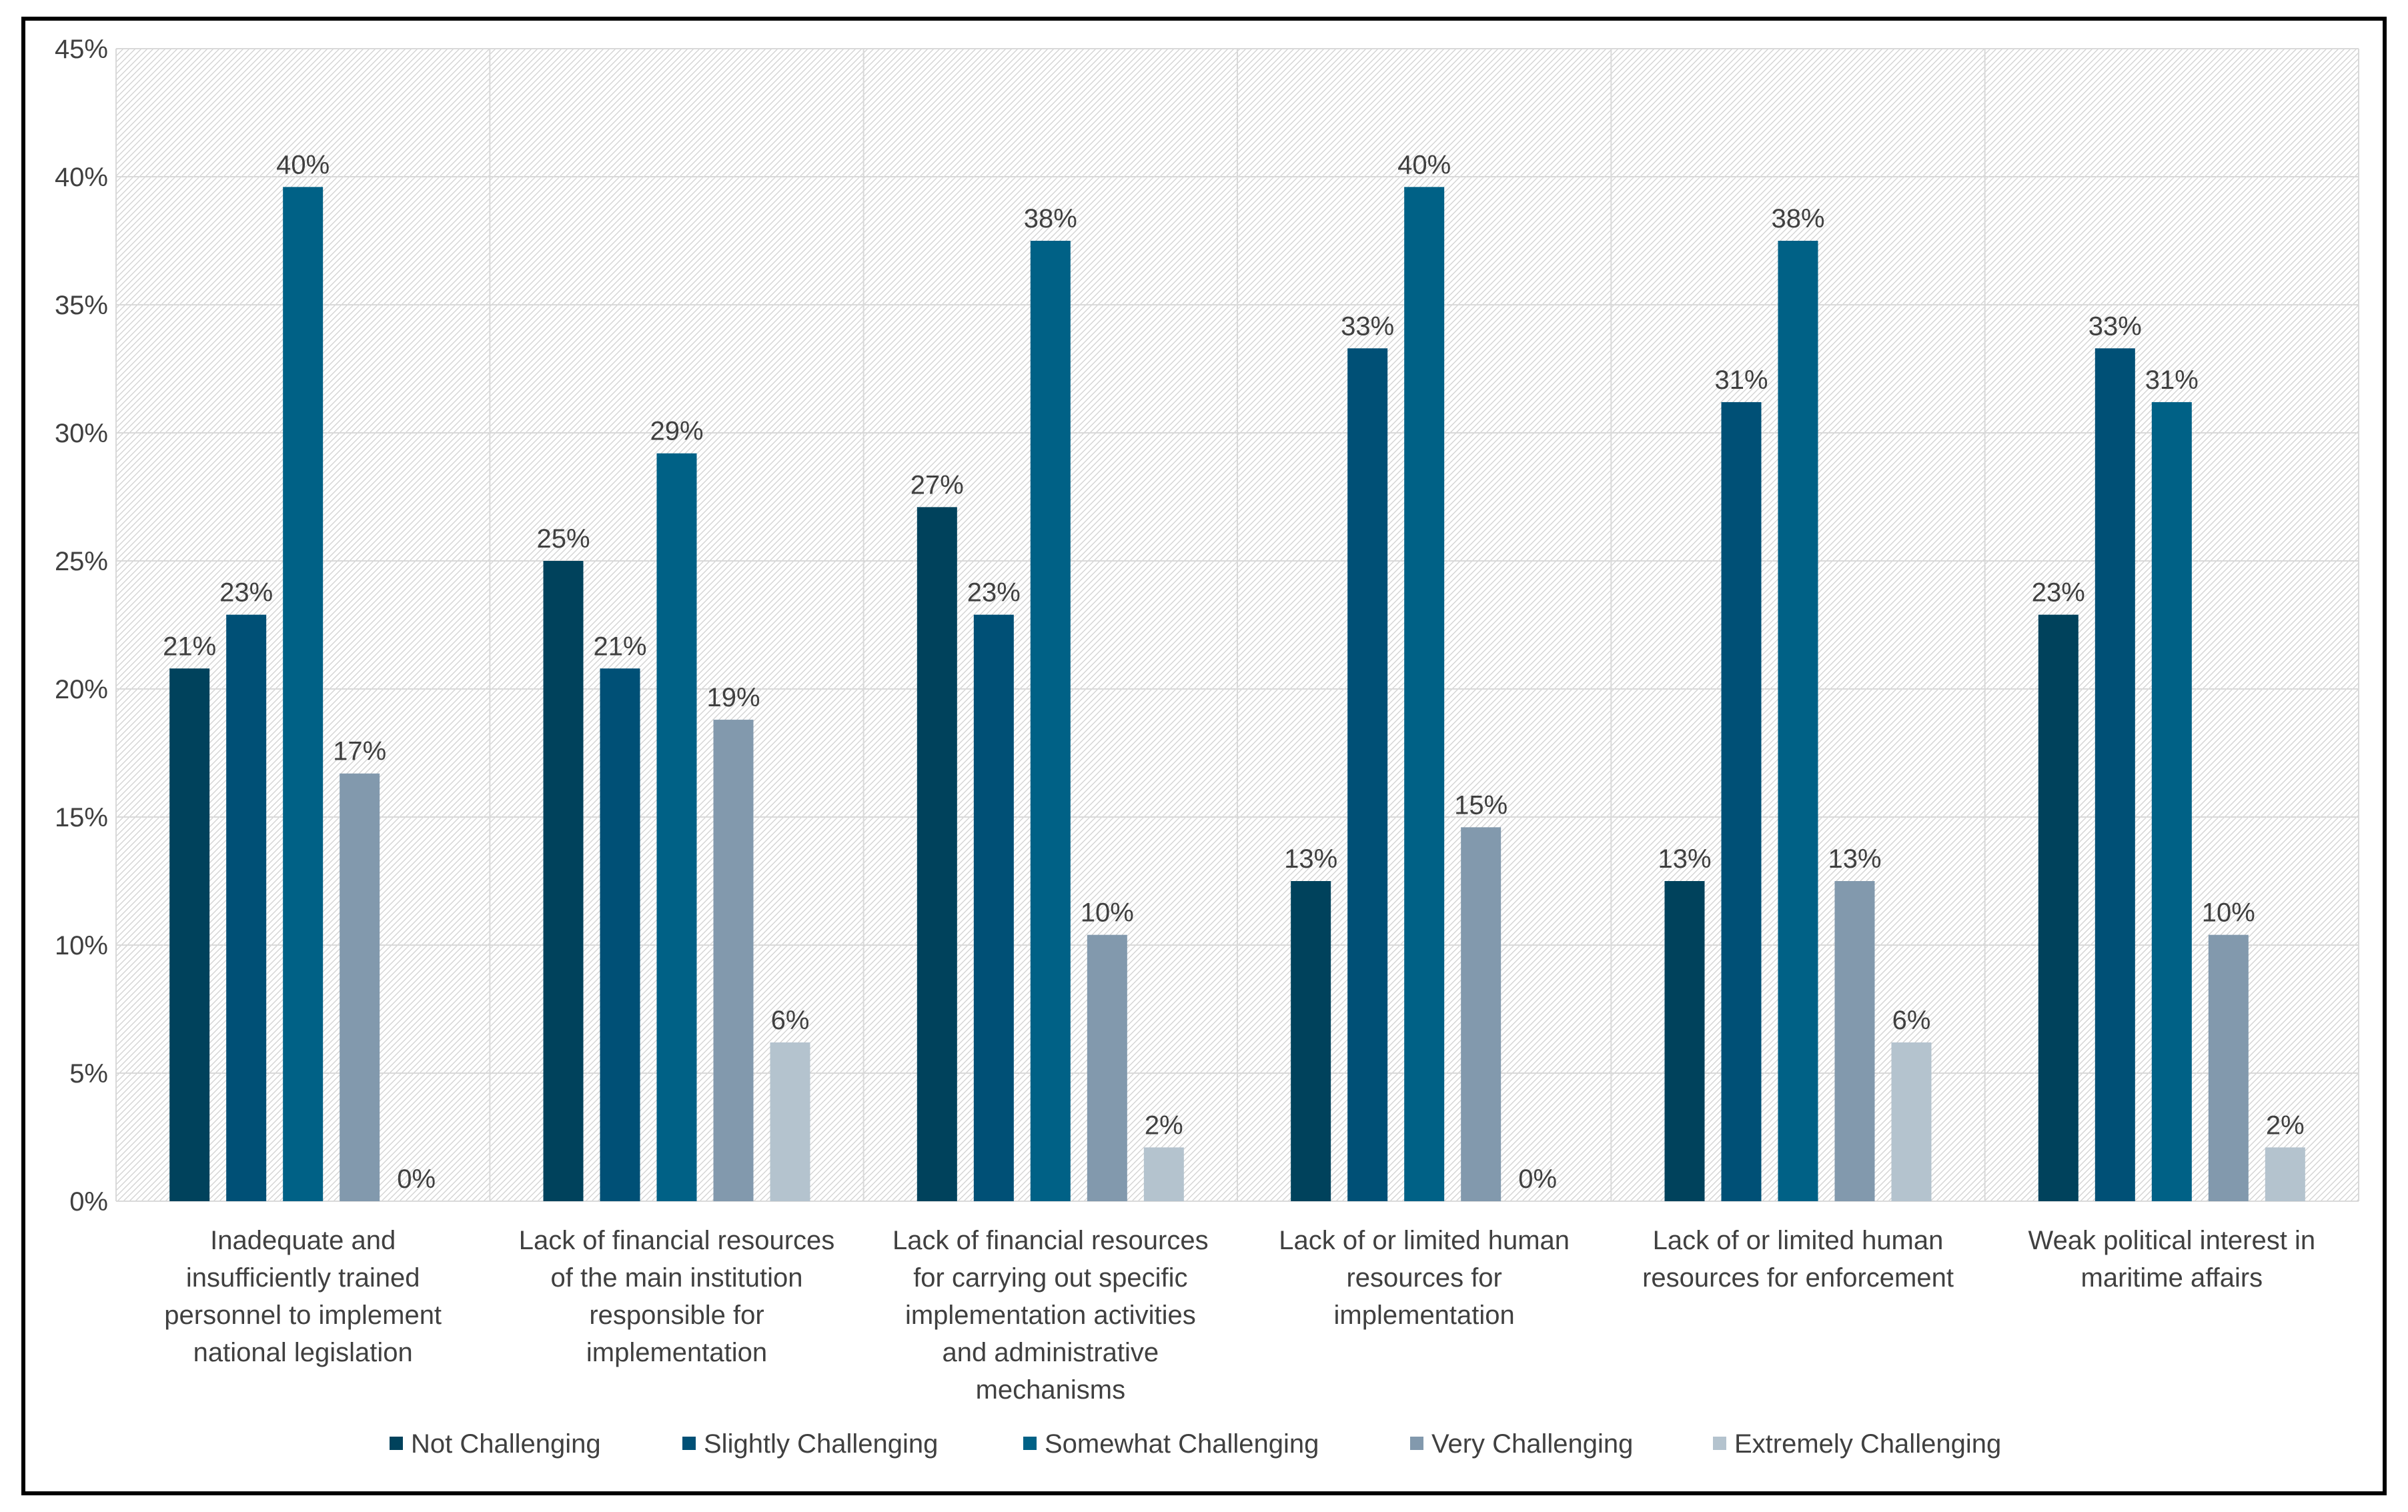  What do you see at coordinates (81, 561) in the screenshot?
I see `y-tick-label: 25%` at bounding box center [81, 561].